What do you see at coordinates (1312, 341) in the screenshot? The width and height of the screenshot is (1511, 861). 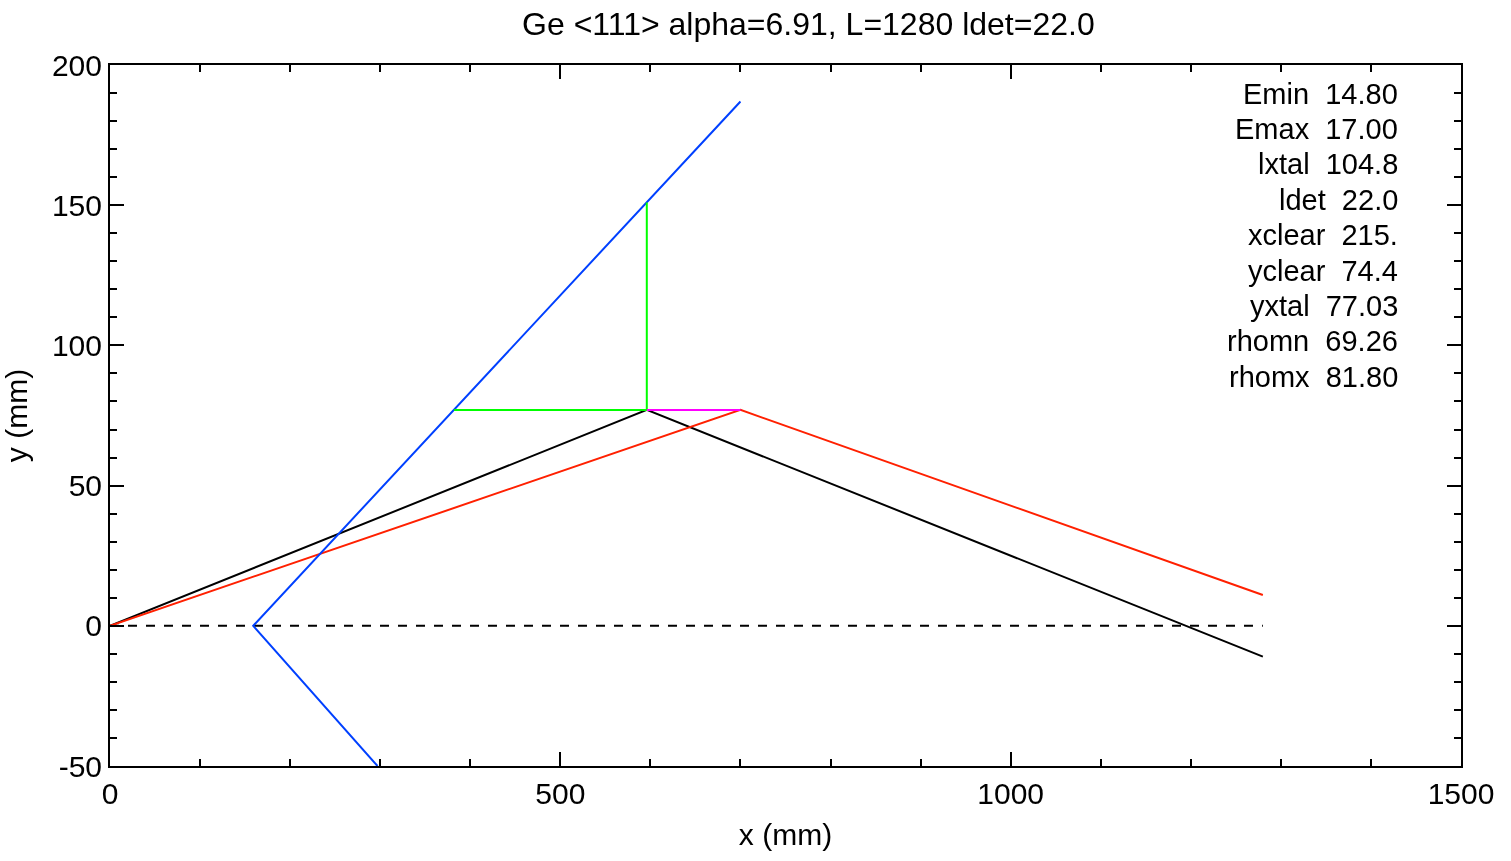 I see `annotation: rhomn 69.26` at bounding box center [1312, 341].